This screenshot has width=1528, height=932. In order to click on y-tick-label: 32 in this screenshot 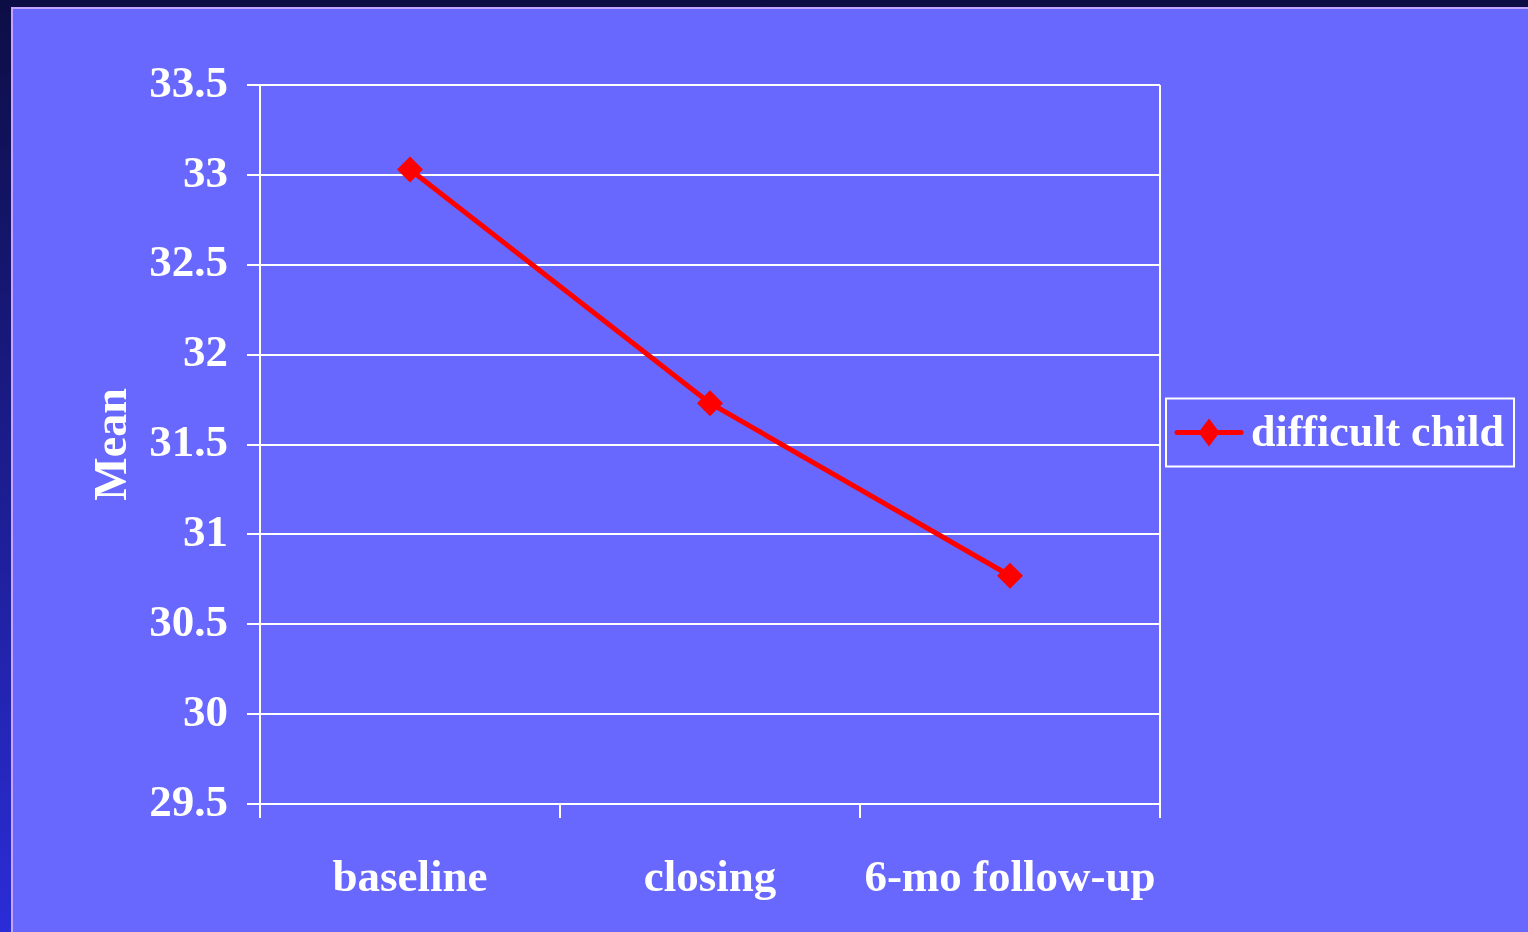, I will do `click(205, 351)`.